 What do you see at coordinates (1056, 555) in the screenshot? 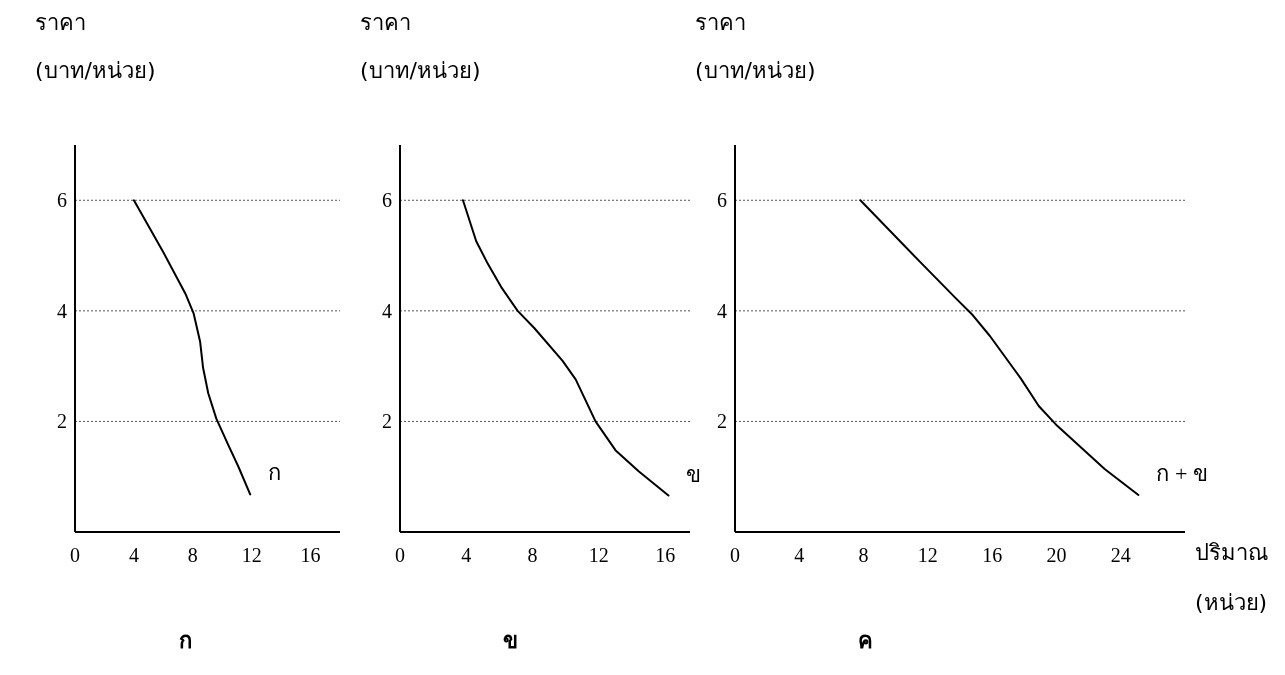
I see `x-tick-label: 20` at bounding box center [1056, 555].